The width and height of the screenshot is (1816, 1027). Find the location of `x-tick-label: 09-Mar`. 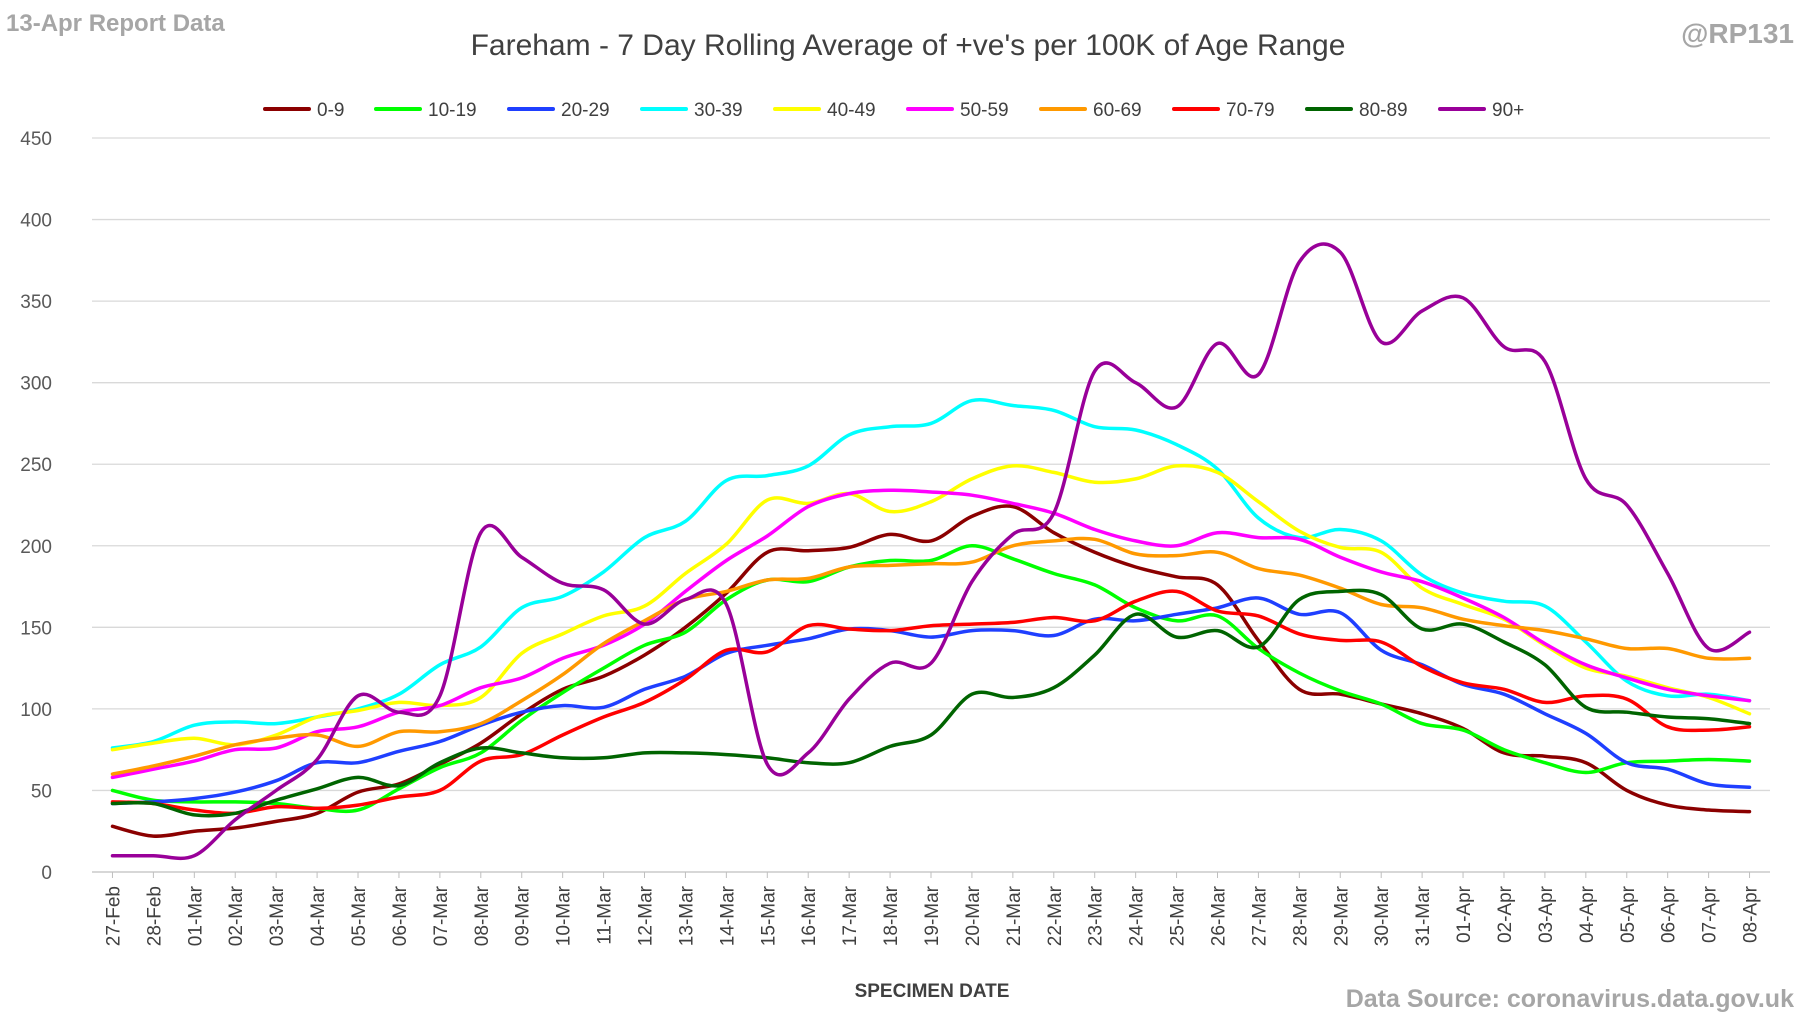

x-tick-label: 09-Mar is located at coordinates (523, 915).